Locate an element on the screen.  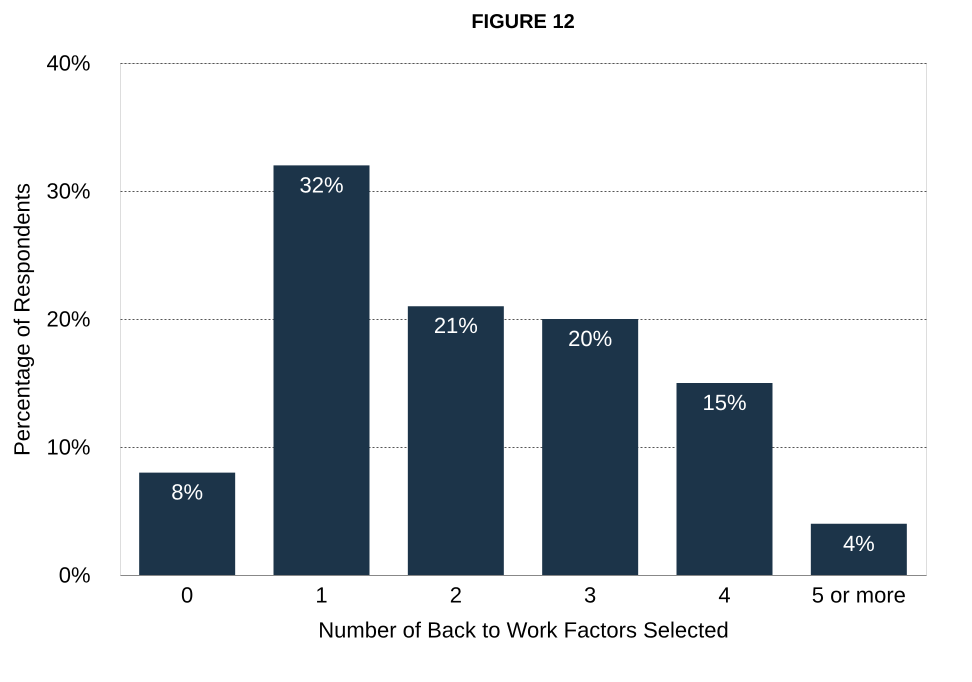
x-tick-label: 4 is located at coordinates (724, 595).